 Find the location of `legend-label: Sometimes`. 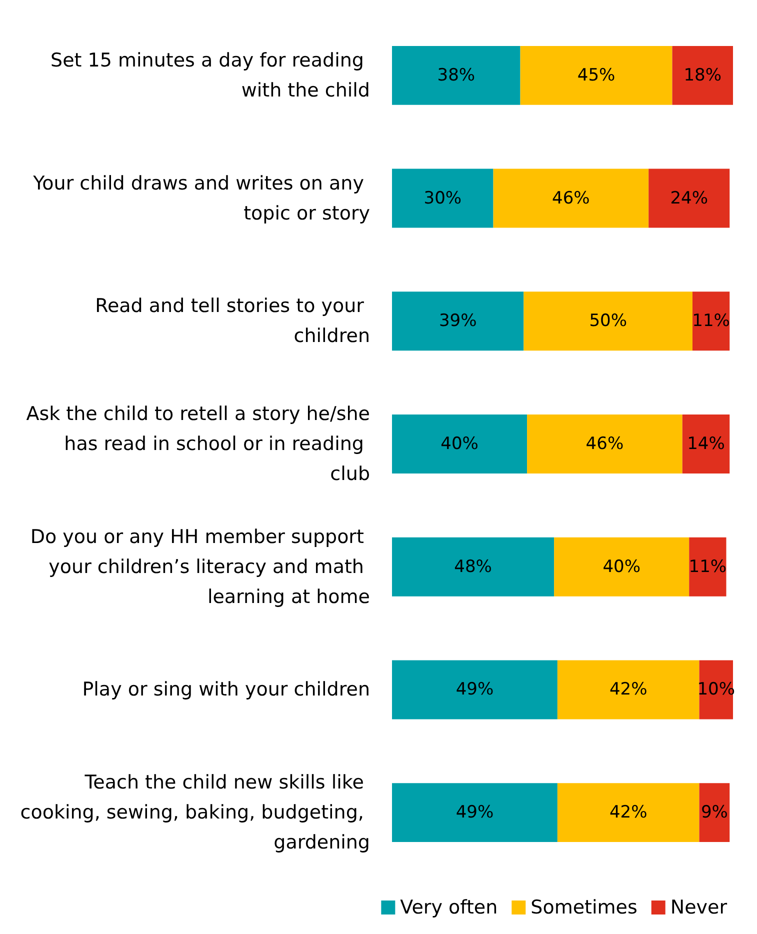

legend-label: Sometimes is located at coordinates (584, 907).